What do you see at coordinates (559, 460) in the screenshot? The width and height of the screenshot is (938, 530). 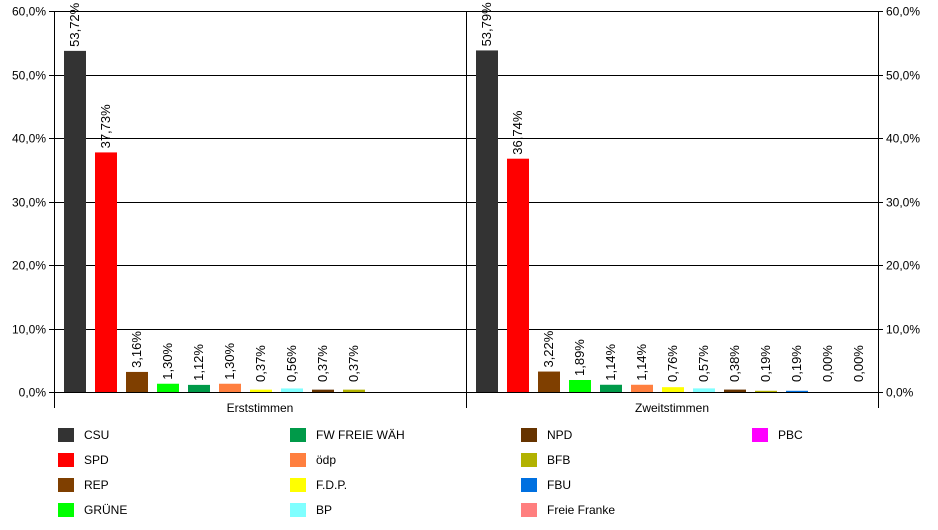 I see `legend-label: BFB` at bounding box center [559, 460].